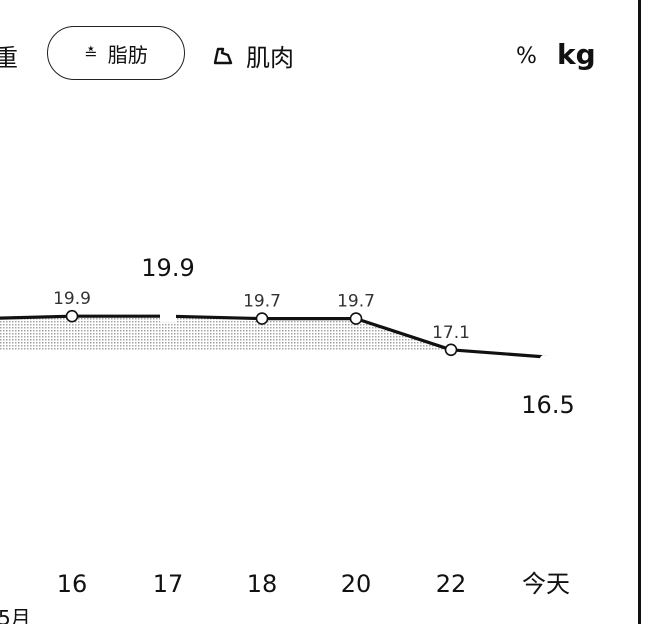 The width and height of the screenshot is (656, 624). Describe the element at coordinates (639, 312) in the screenshot. I see `right-border` at that location.